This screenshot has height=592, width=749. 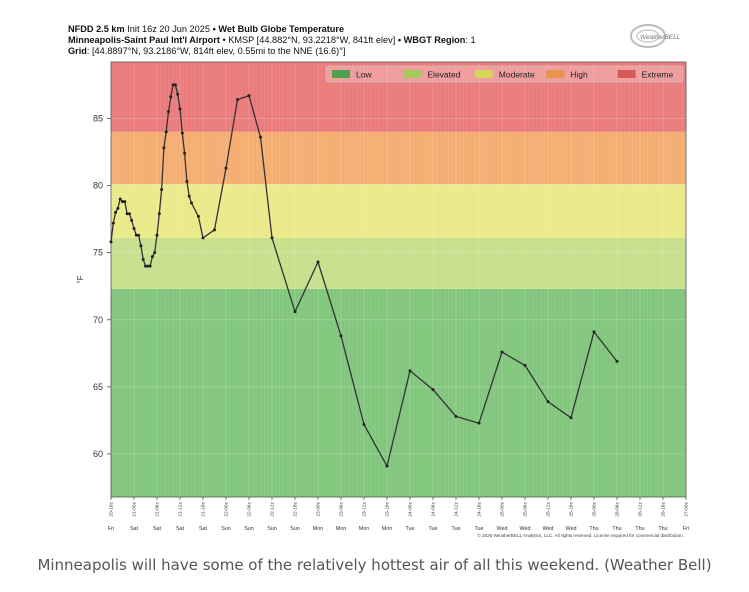 What do you see at coordinates (158, 508) in the screenshot?
I see `x-tick-label: 21-06z` at bounding box center [158, 508].